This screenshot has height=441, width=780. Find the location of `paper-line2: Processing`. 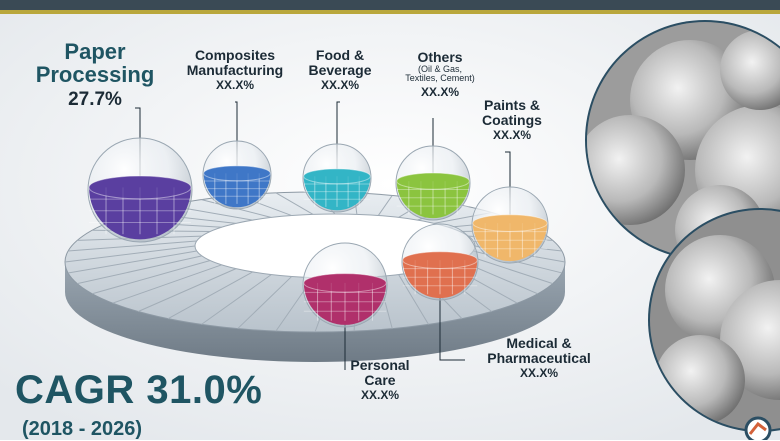

paper-line2: Processing is located at coordinates (95, 75).